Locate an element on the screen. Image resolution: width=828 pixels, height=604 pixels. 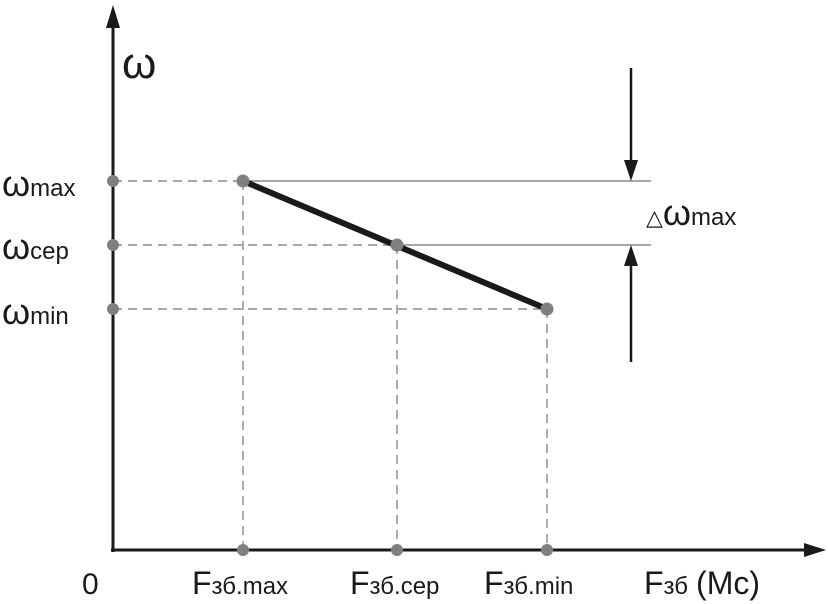
label-omega-cep: ωcep is located at coordinates (35, 246).